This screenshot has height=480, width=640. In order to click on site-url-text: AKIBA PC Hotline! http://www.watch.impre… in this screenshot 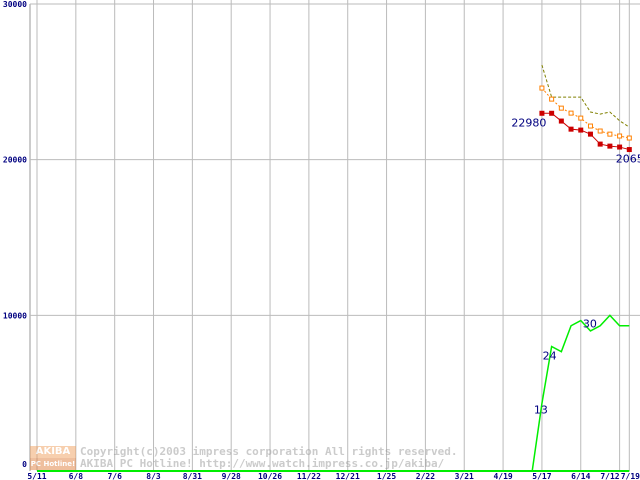, I will do `click(262, 463)`.